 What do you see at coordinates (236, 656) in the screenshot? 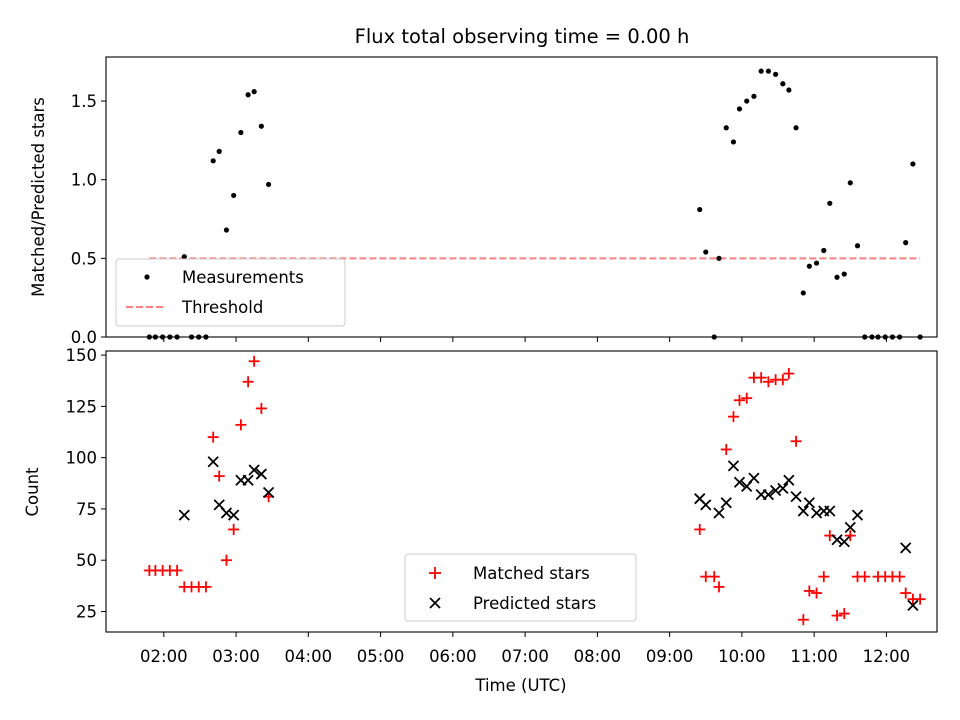
I see `x-tick-label: 03:00` at bounding box center [236, 656].